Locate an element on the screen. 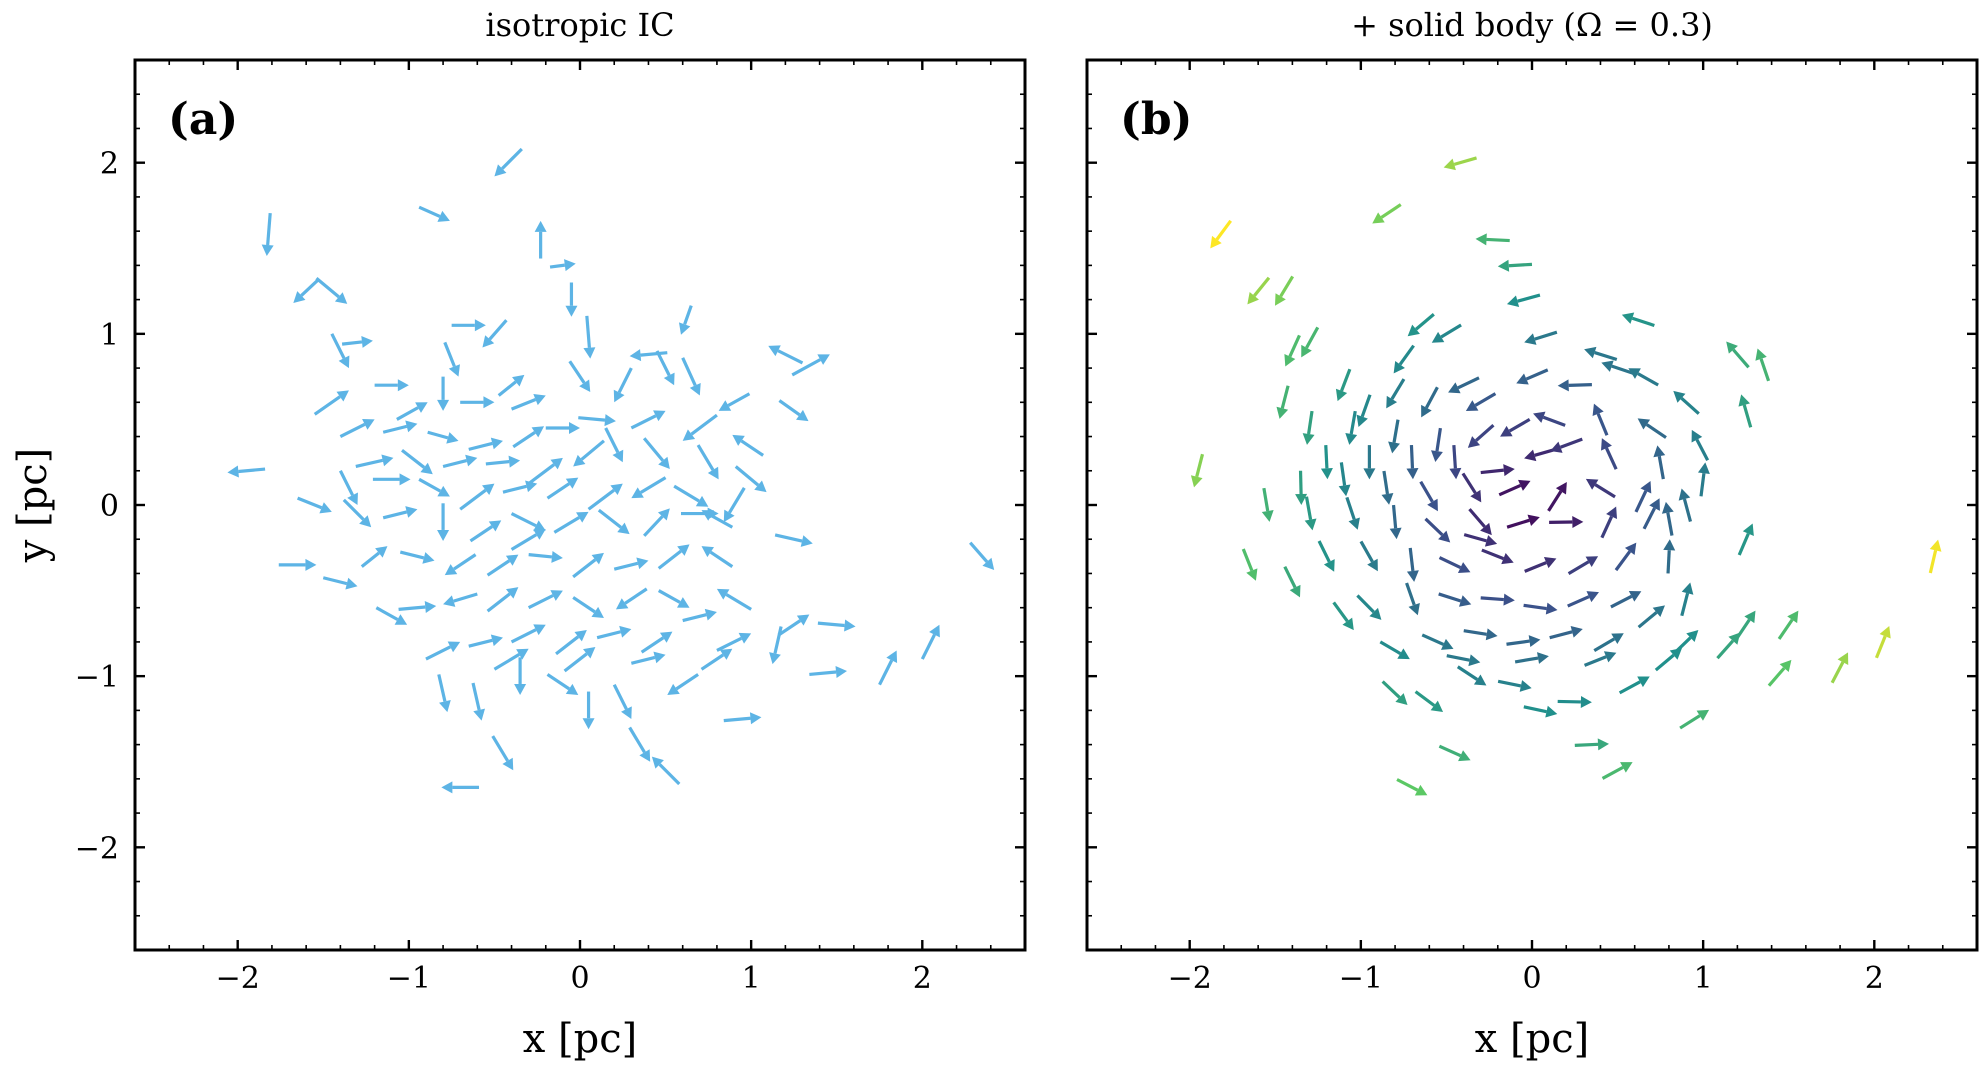 The image size is (1982, 1068). panel-b-xtick-label: 0 is located at coordinates (1531, 978).